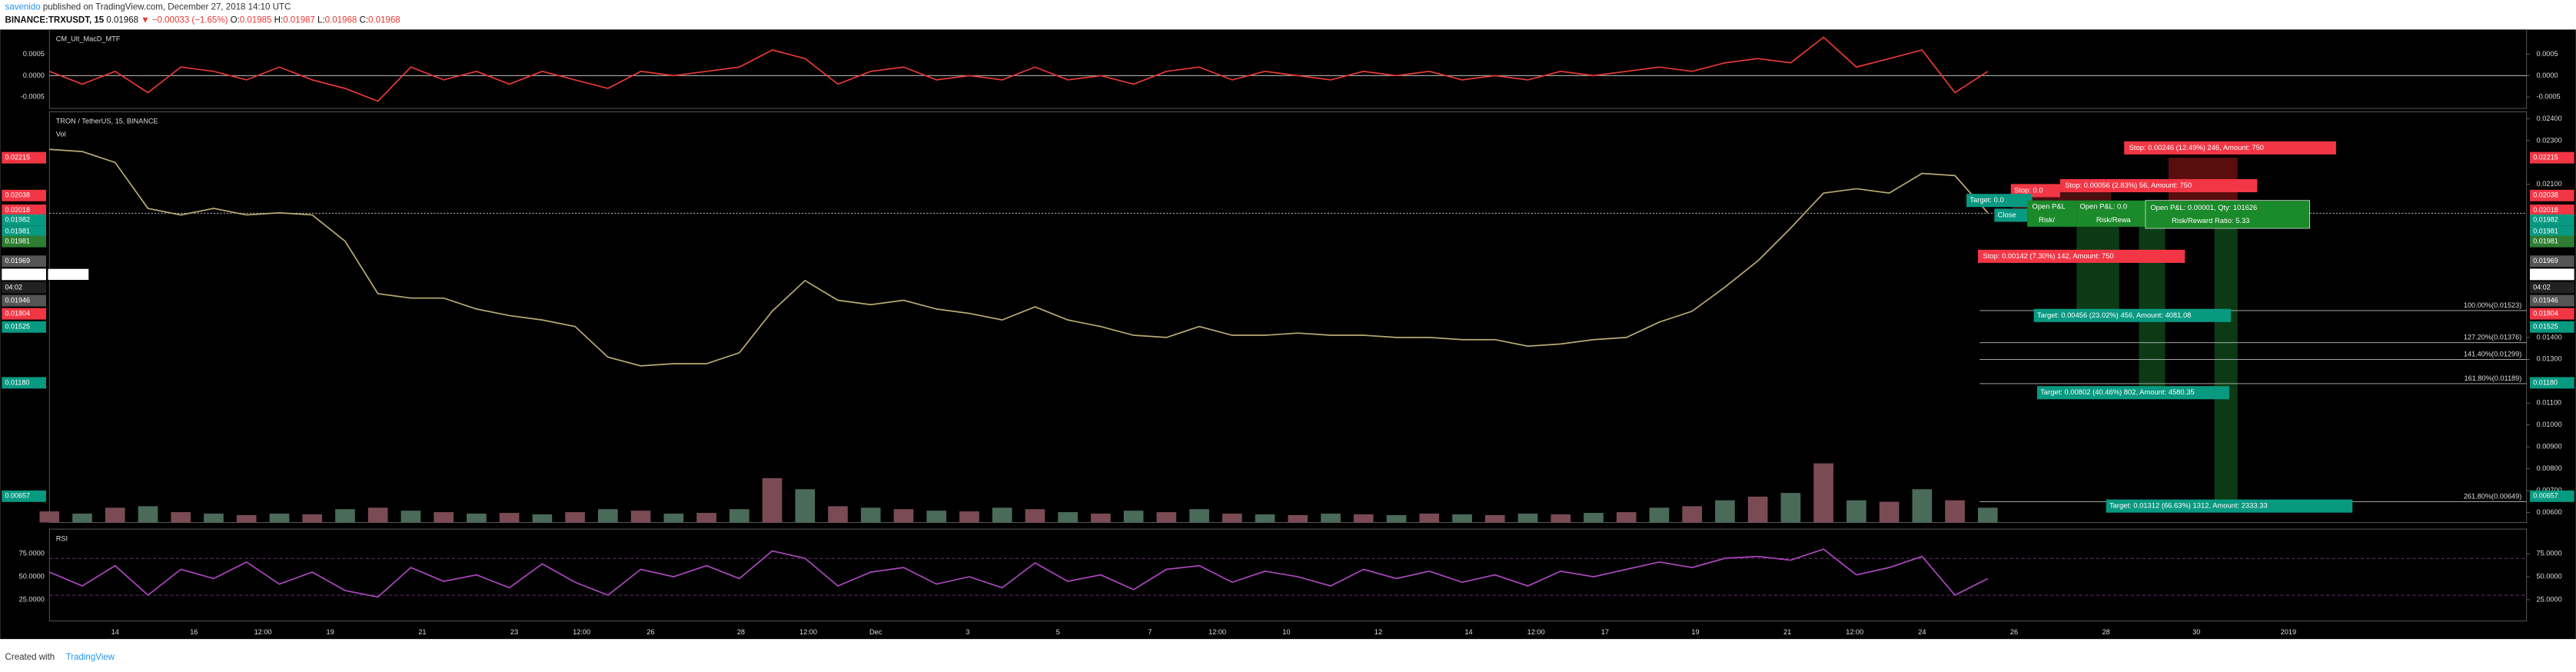 This screenshot has height=672, width=2576. I want to click on volume-title: Vol, so click(61, 134).